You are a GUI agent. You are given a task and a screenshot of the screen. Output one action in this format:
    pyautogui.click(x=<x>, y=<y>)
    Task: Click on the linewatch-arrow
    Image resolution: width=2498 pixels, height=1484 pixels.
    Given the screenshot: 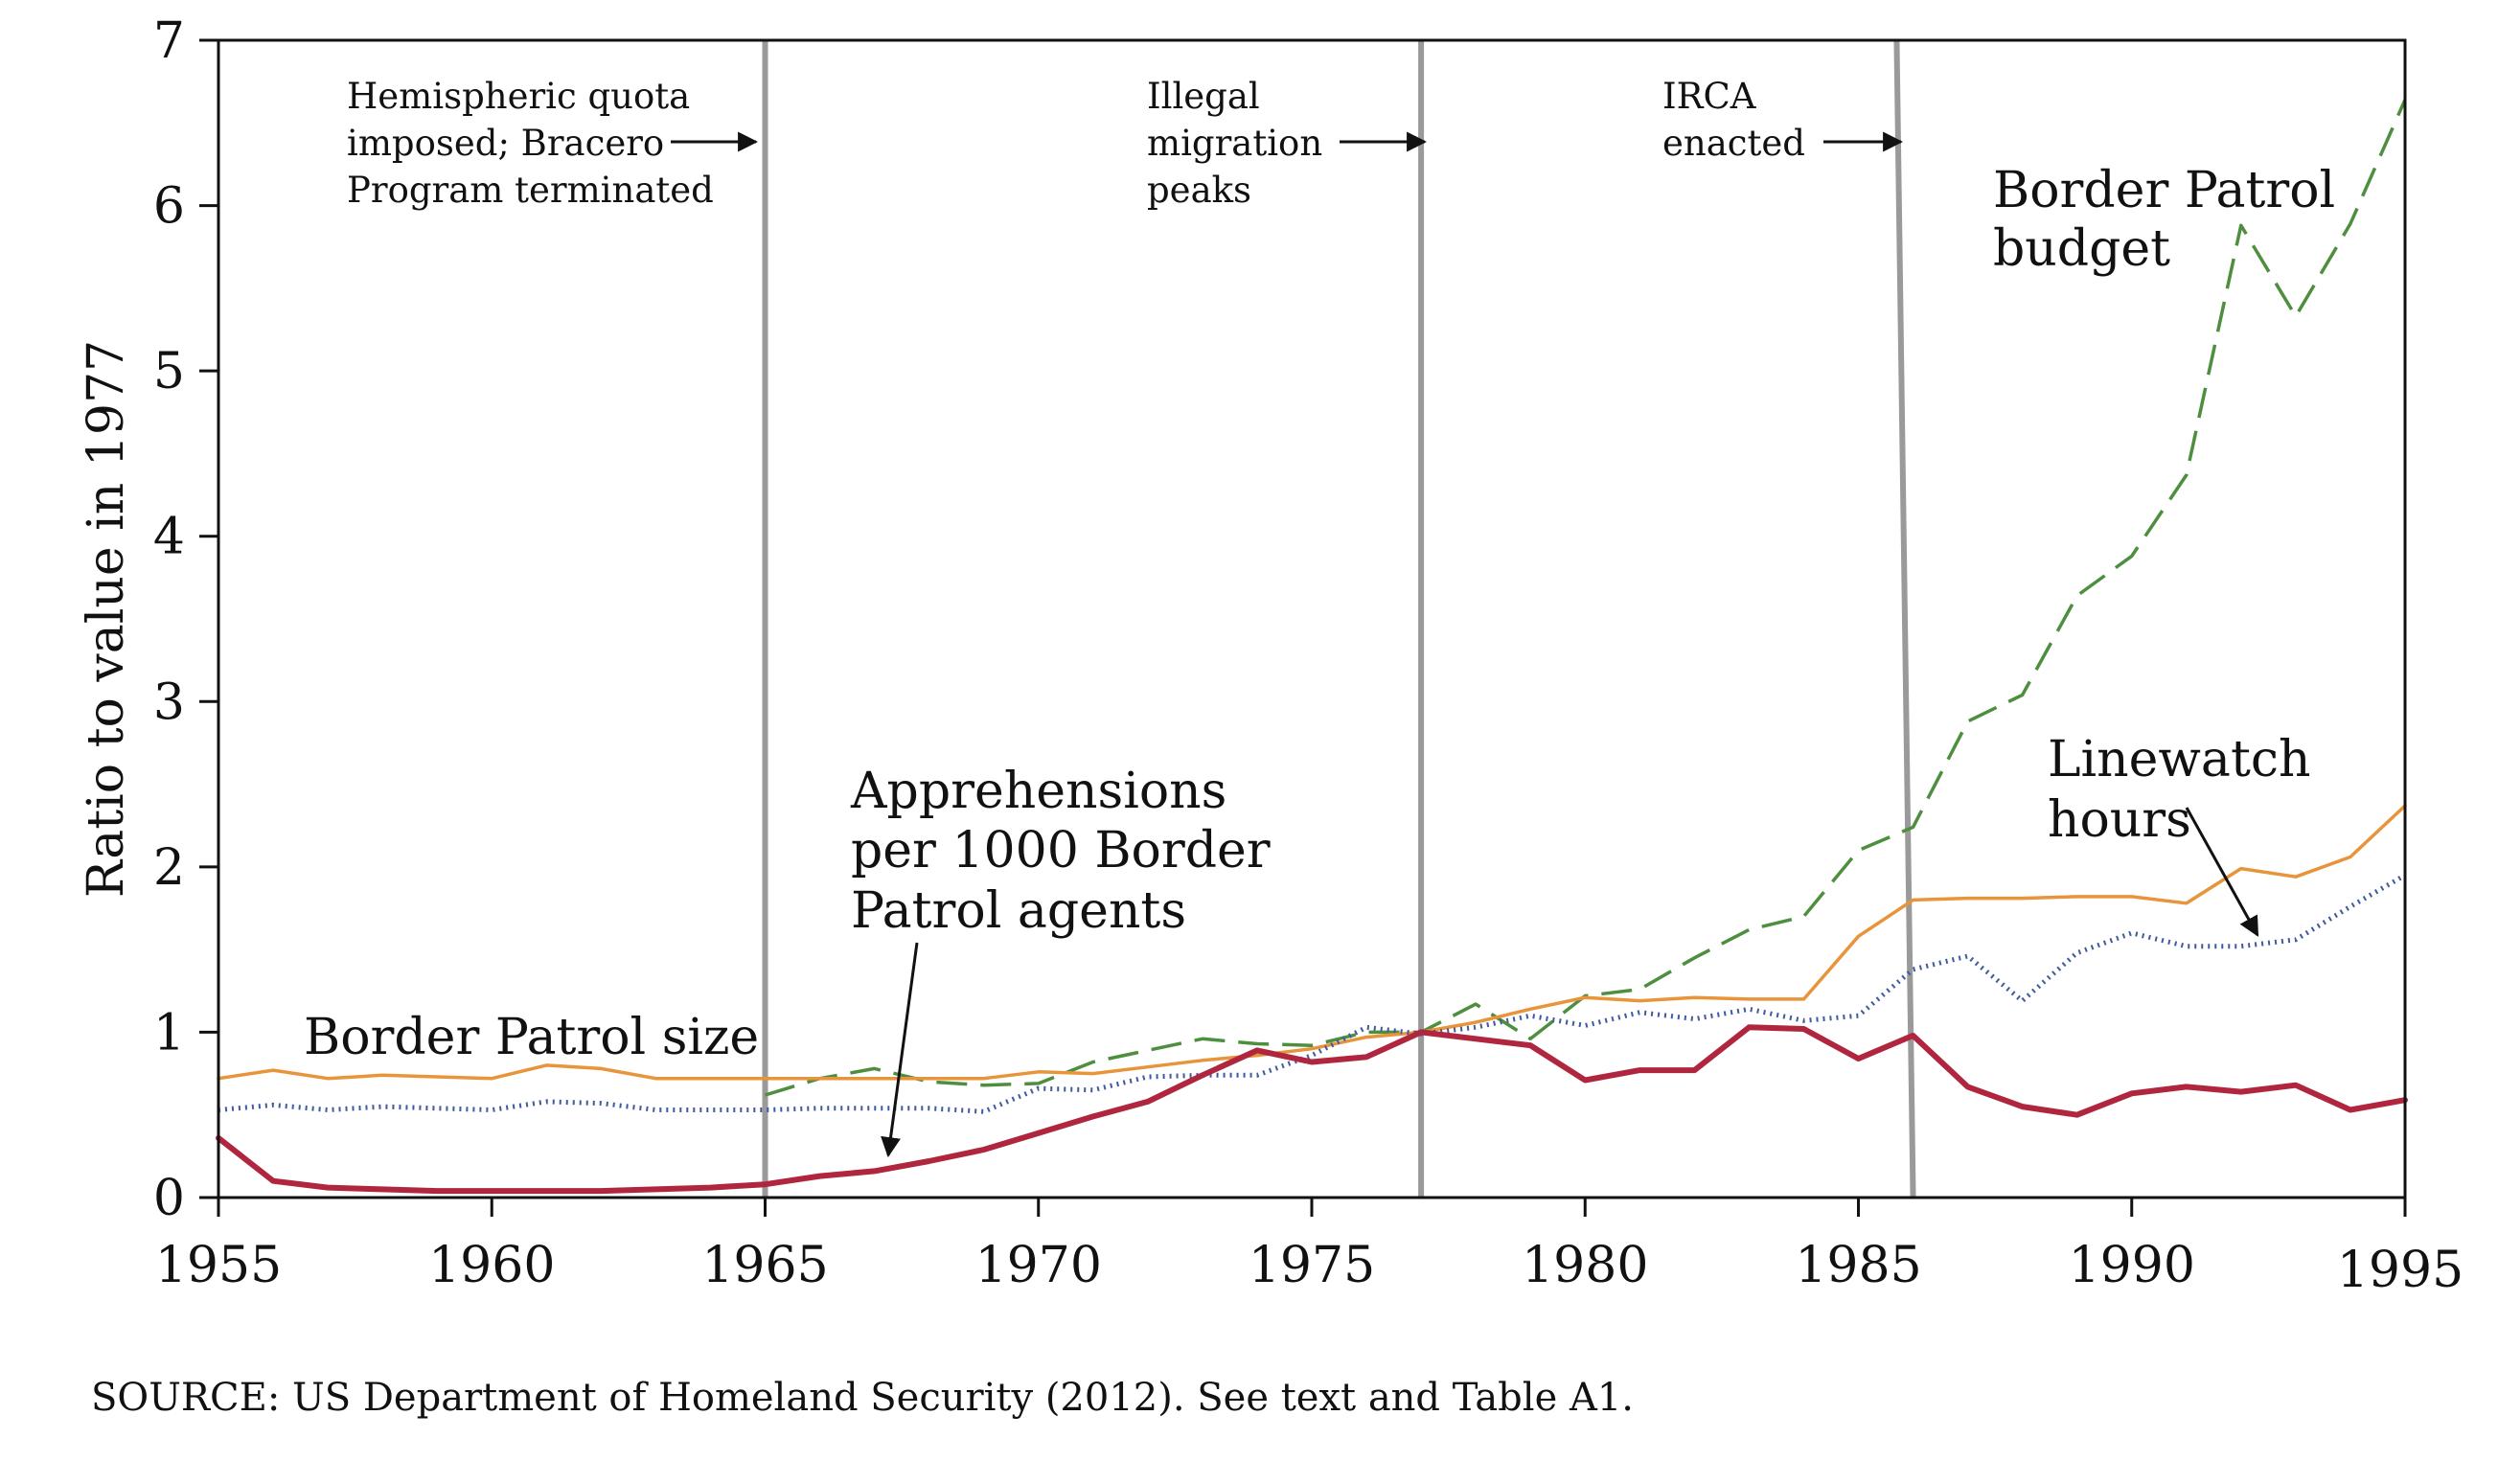 What is the action you would take?
    pyautogui.click(x=2222, y=872)
    